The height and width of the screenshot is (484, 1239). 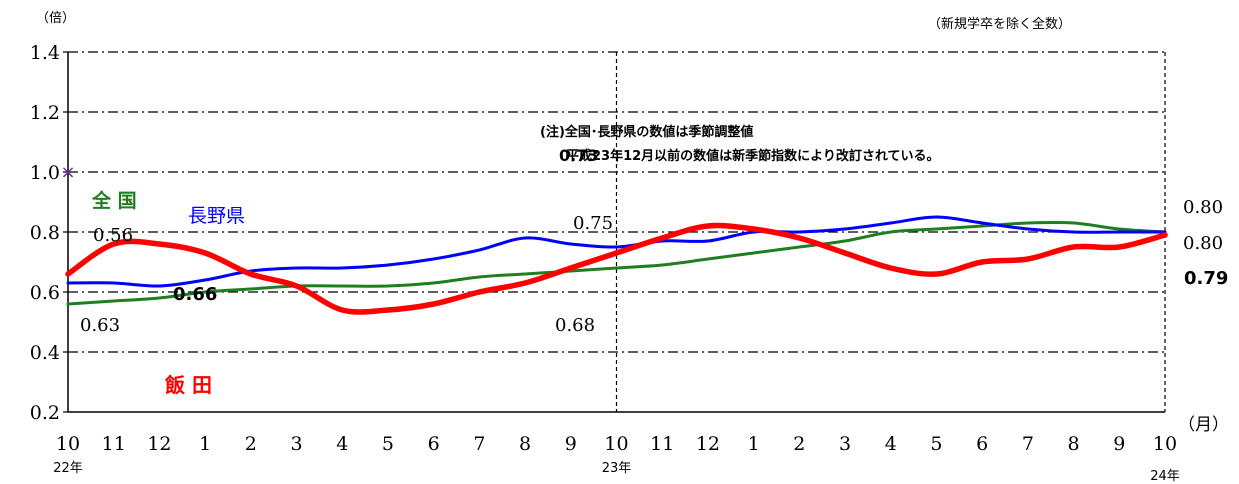 What do you see at coordinates (195, 294) in the screenshot?
I see `data-label-066: 0.66` at bounding box center [195, 294].